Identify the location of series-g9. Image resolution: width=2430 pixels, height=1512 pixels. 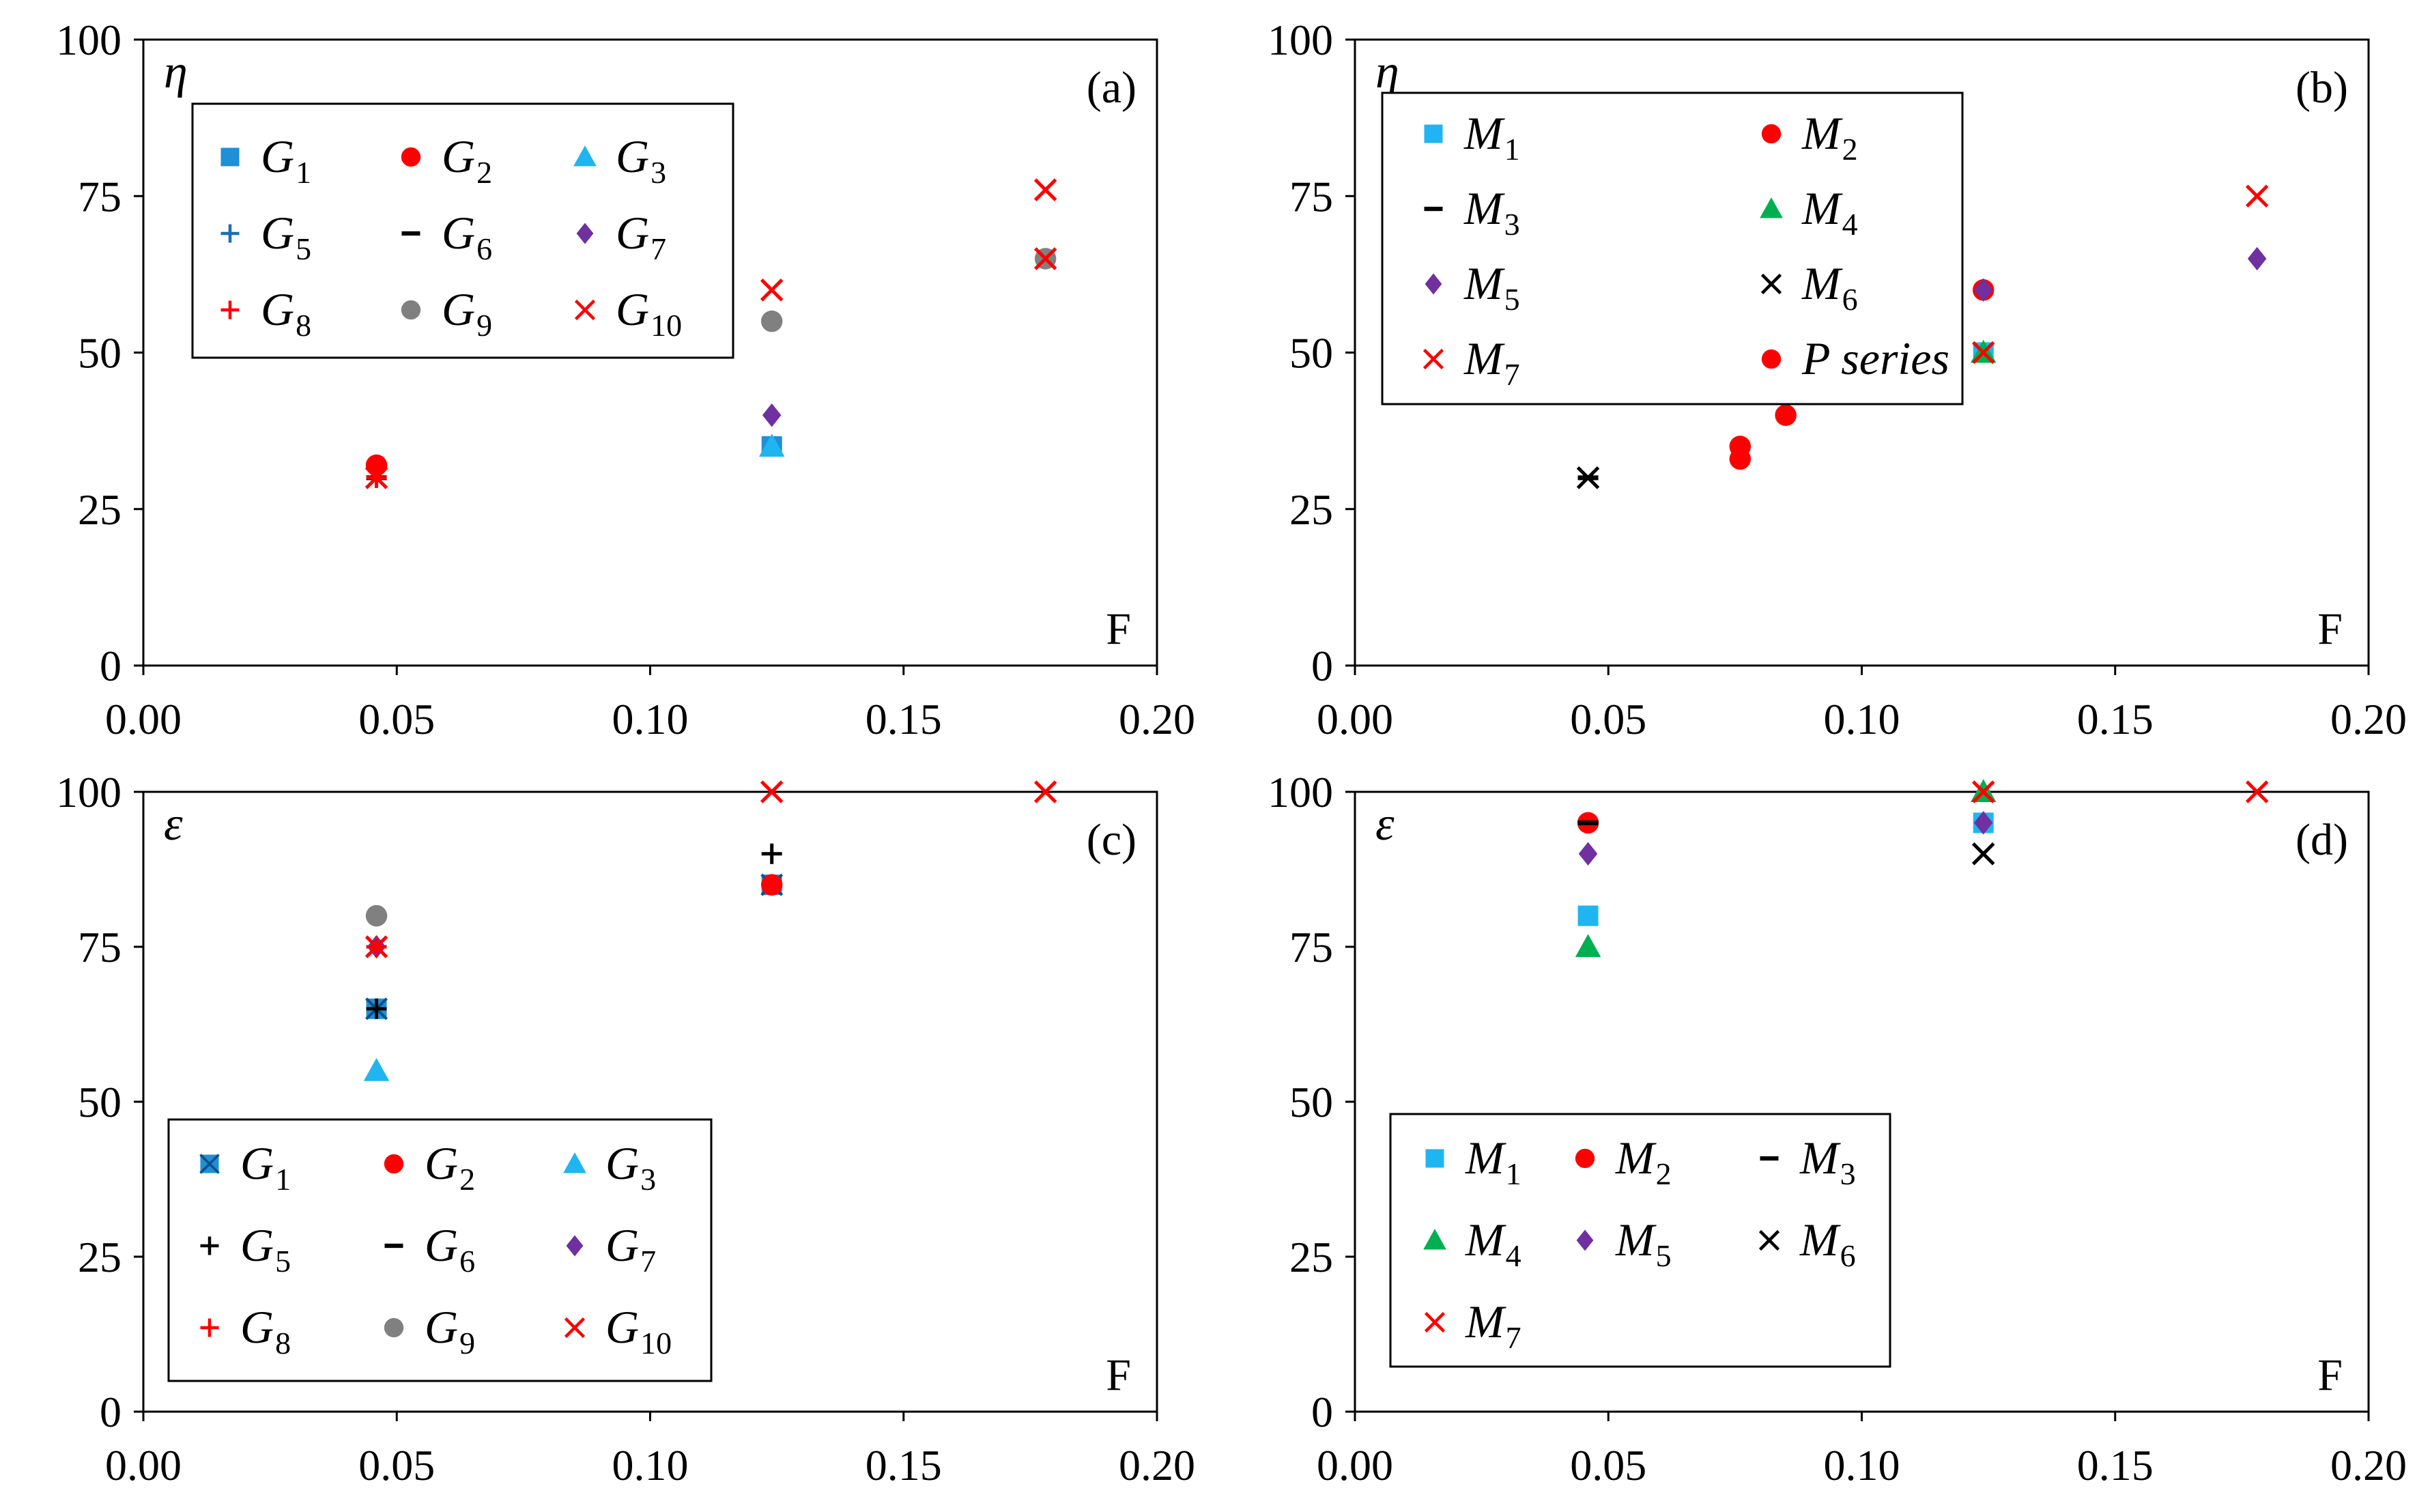
(376, 915).